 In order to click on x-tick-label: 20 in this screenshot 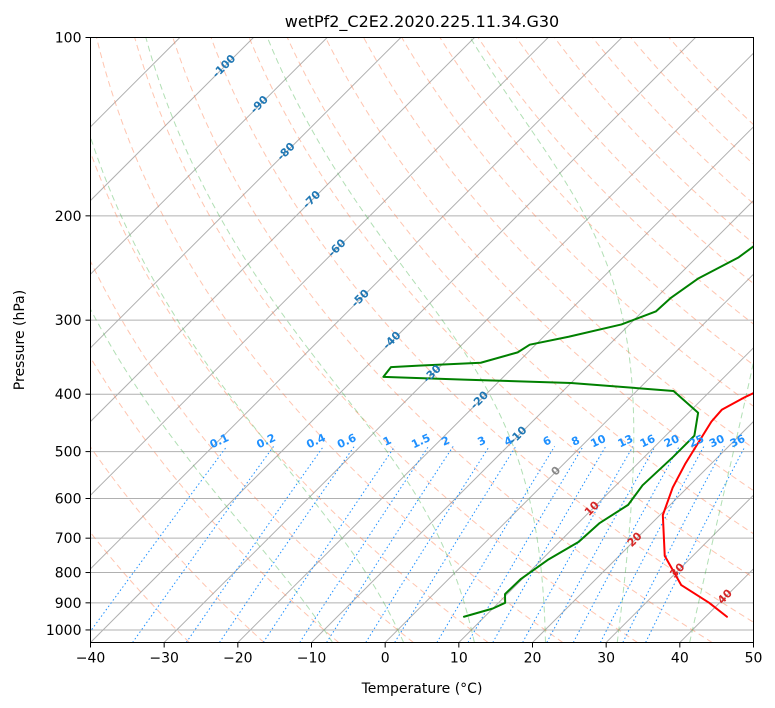, I will do `click(533, 659)`.